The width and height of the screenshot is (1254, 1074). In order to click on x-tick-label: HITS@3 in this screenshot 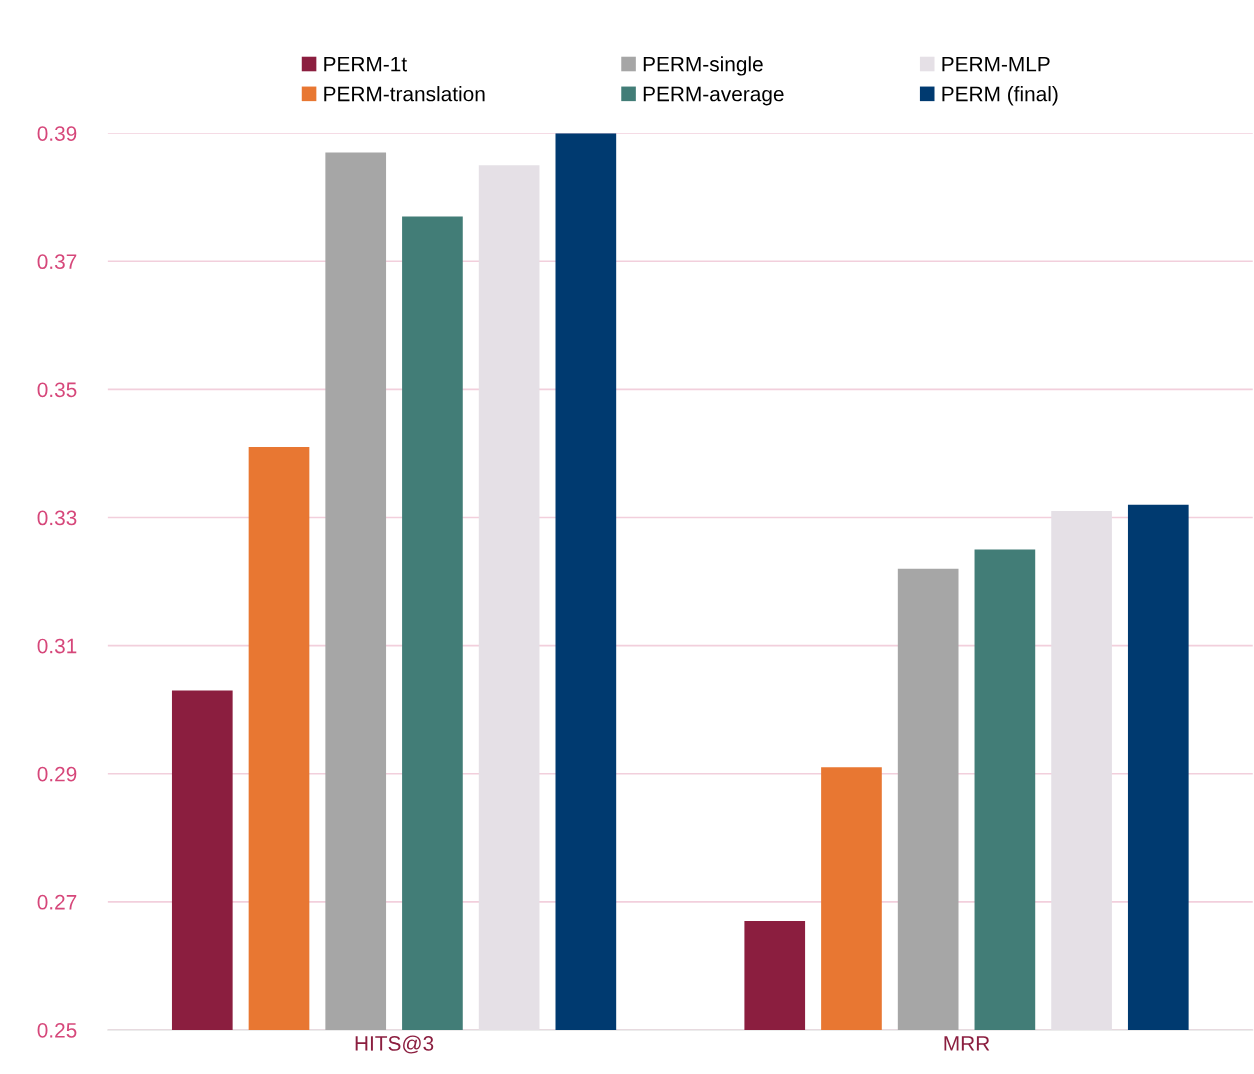, I will do `click(394, 1044)`.